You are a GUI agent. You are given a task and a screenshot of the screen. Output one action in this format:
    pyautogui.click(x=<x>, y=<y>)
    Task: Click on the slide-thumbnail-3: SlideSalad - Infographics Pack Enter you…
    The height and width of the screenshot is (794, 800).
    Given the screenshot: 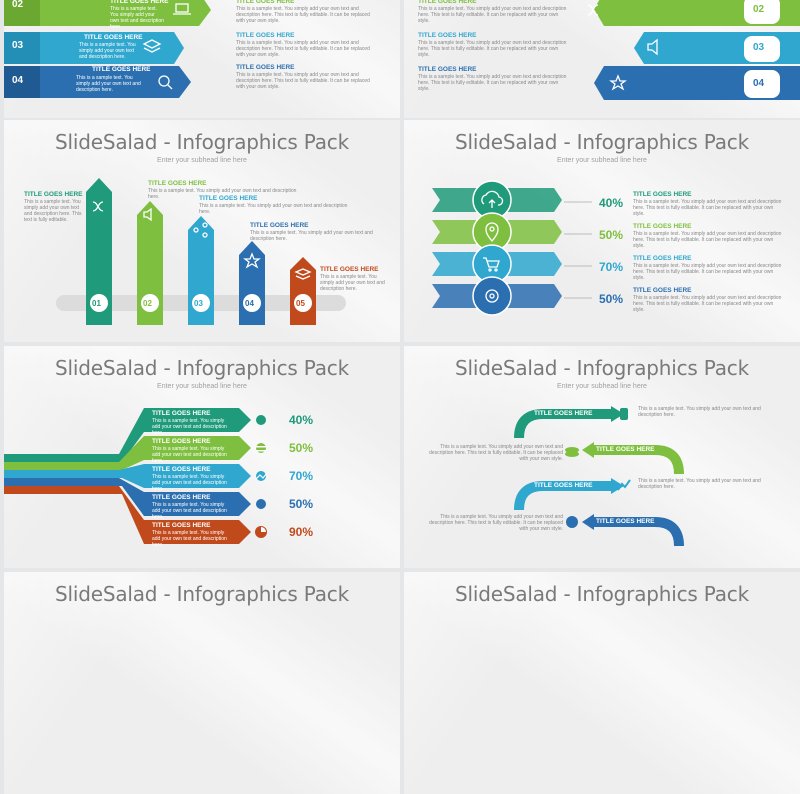 What is the action you would take?
    pyautogui.click(x=202, y=231)
    